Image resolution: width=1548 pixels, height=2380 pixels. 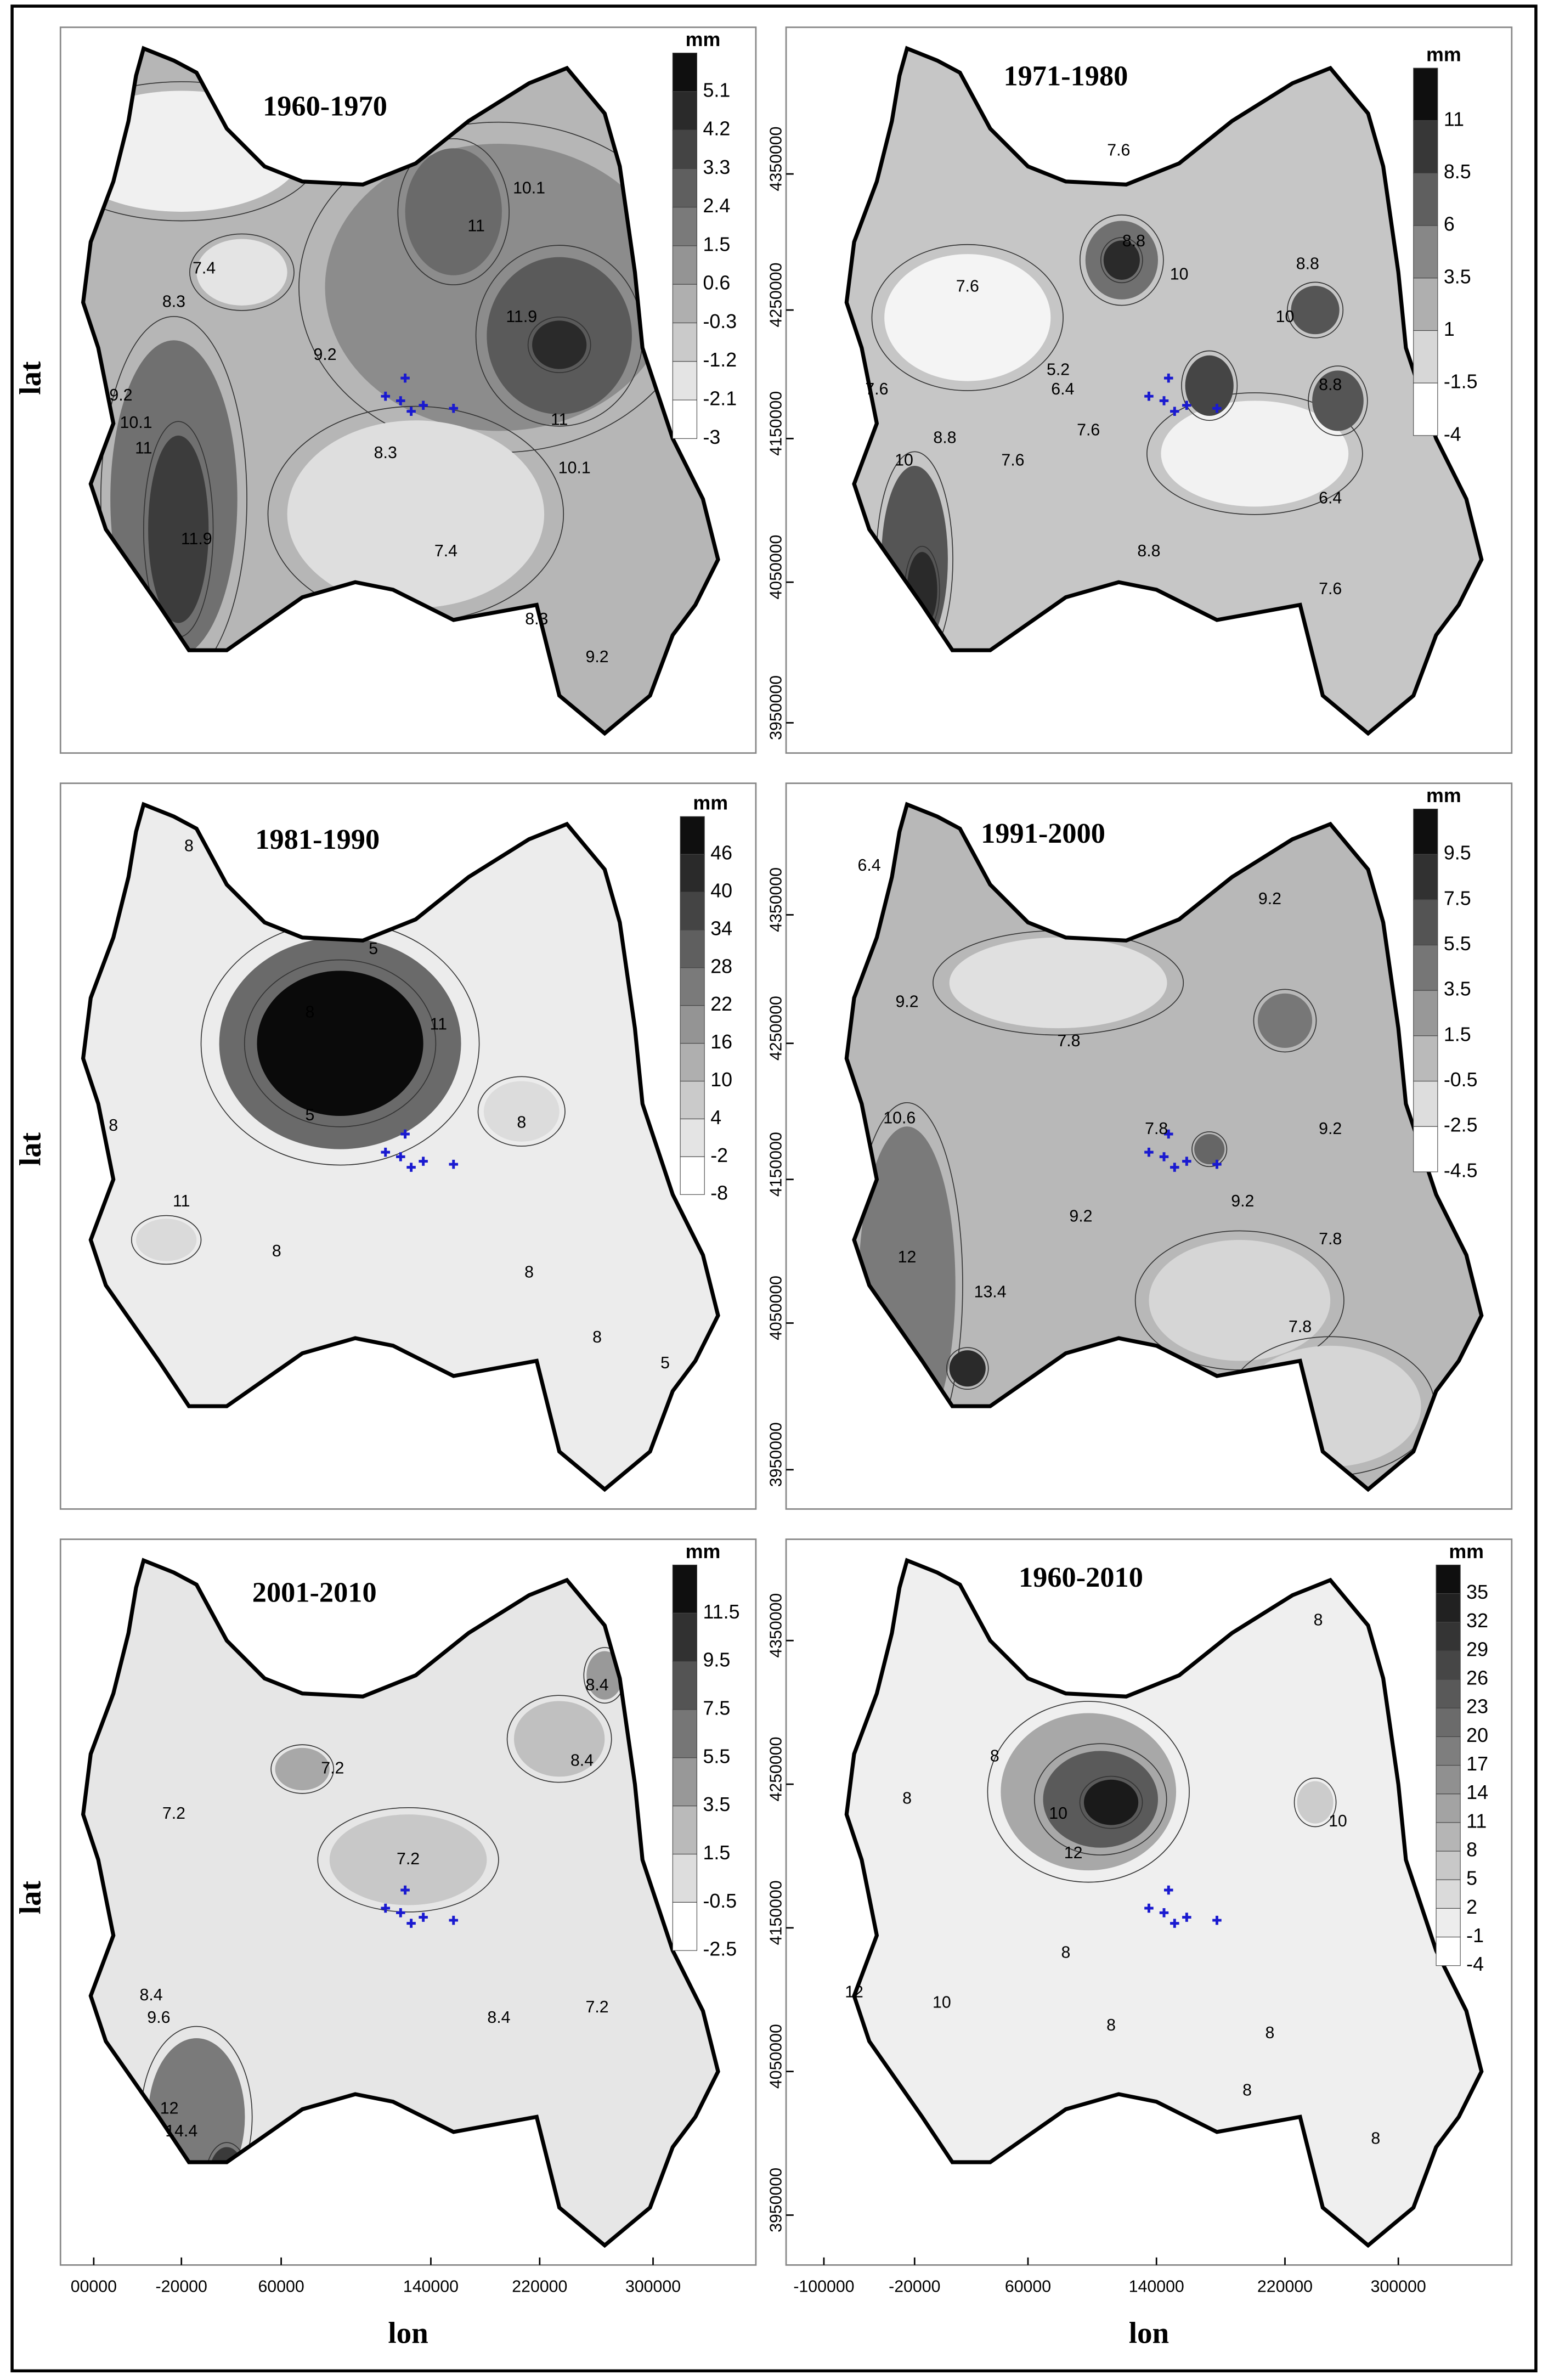 What do you see at coordinates (719, 1193) in the screenshot?
I see `legend-label: -8` at bounding box center [719, 1193].